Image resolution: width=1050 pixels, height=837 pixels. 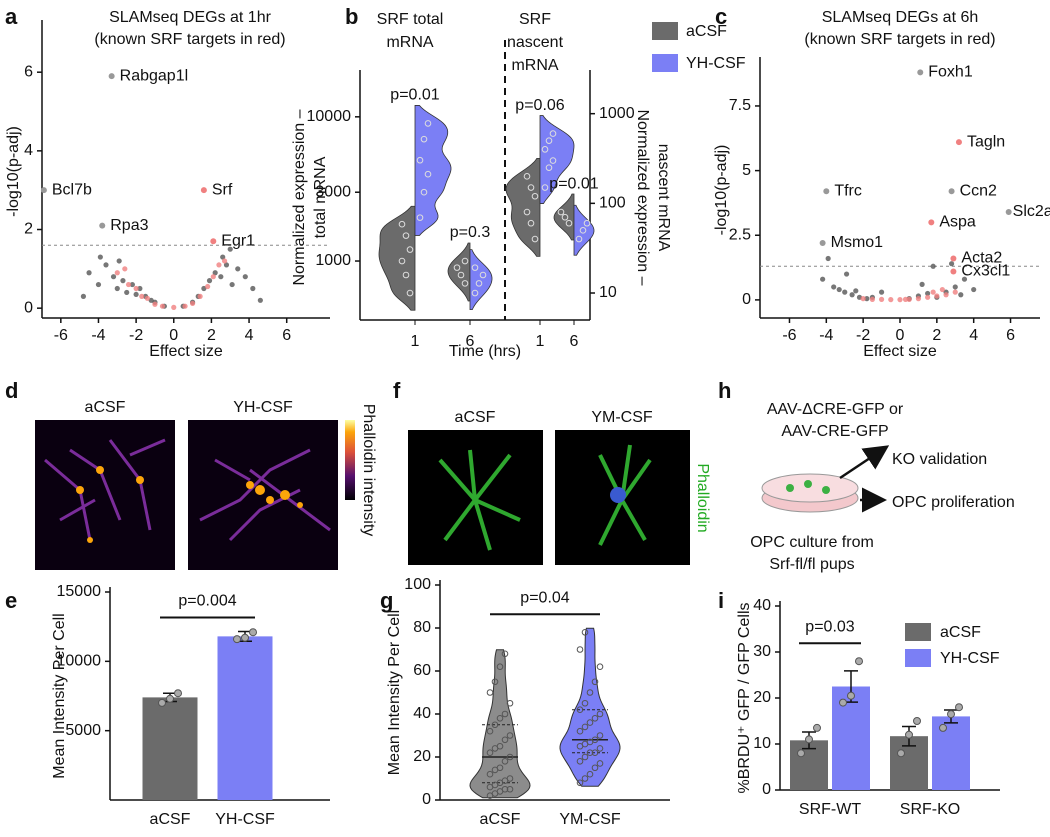 I want to click on gene-label: Tfrc, so click(x=848, y=191).